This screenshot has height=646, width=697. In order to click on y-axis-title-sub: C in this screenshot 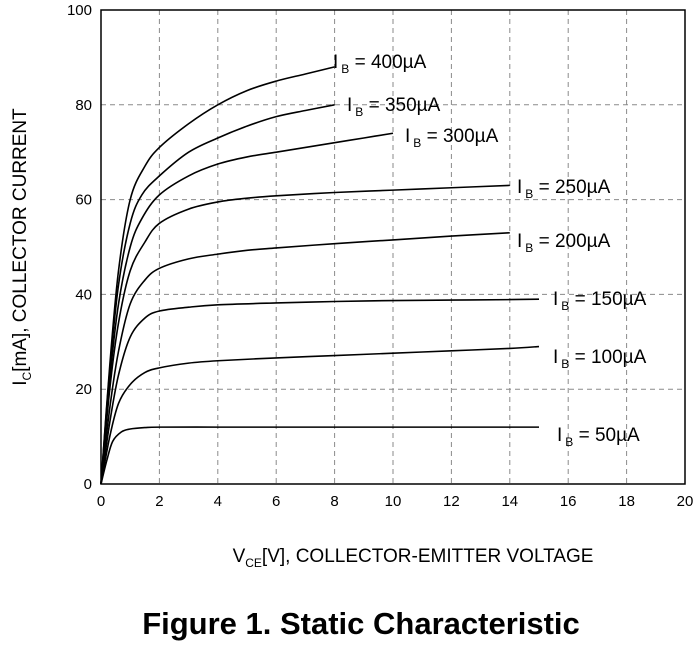, I will do `click(27, 375)`.